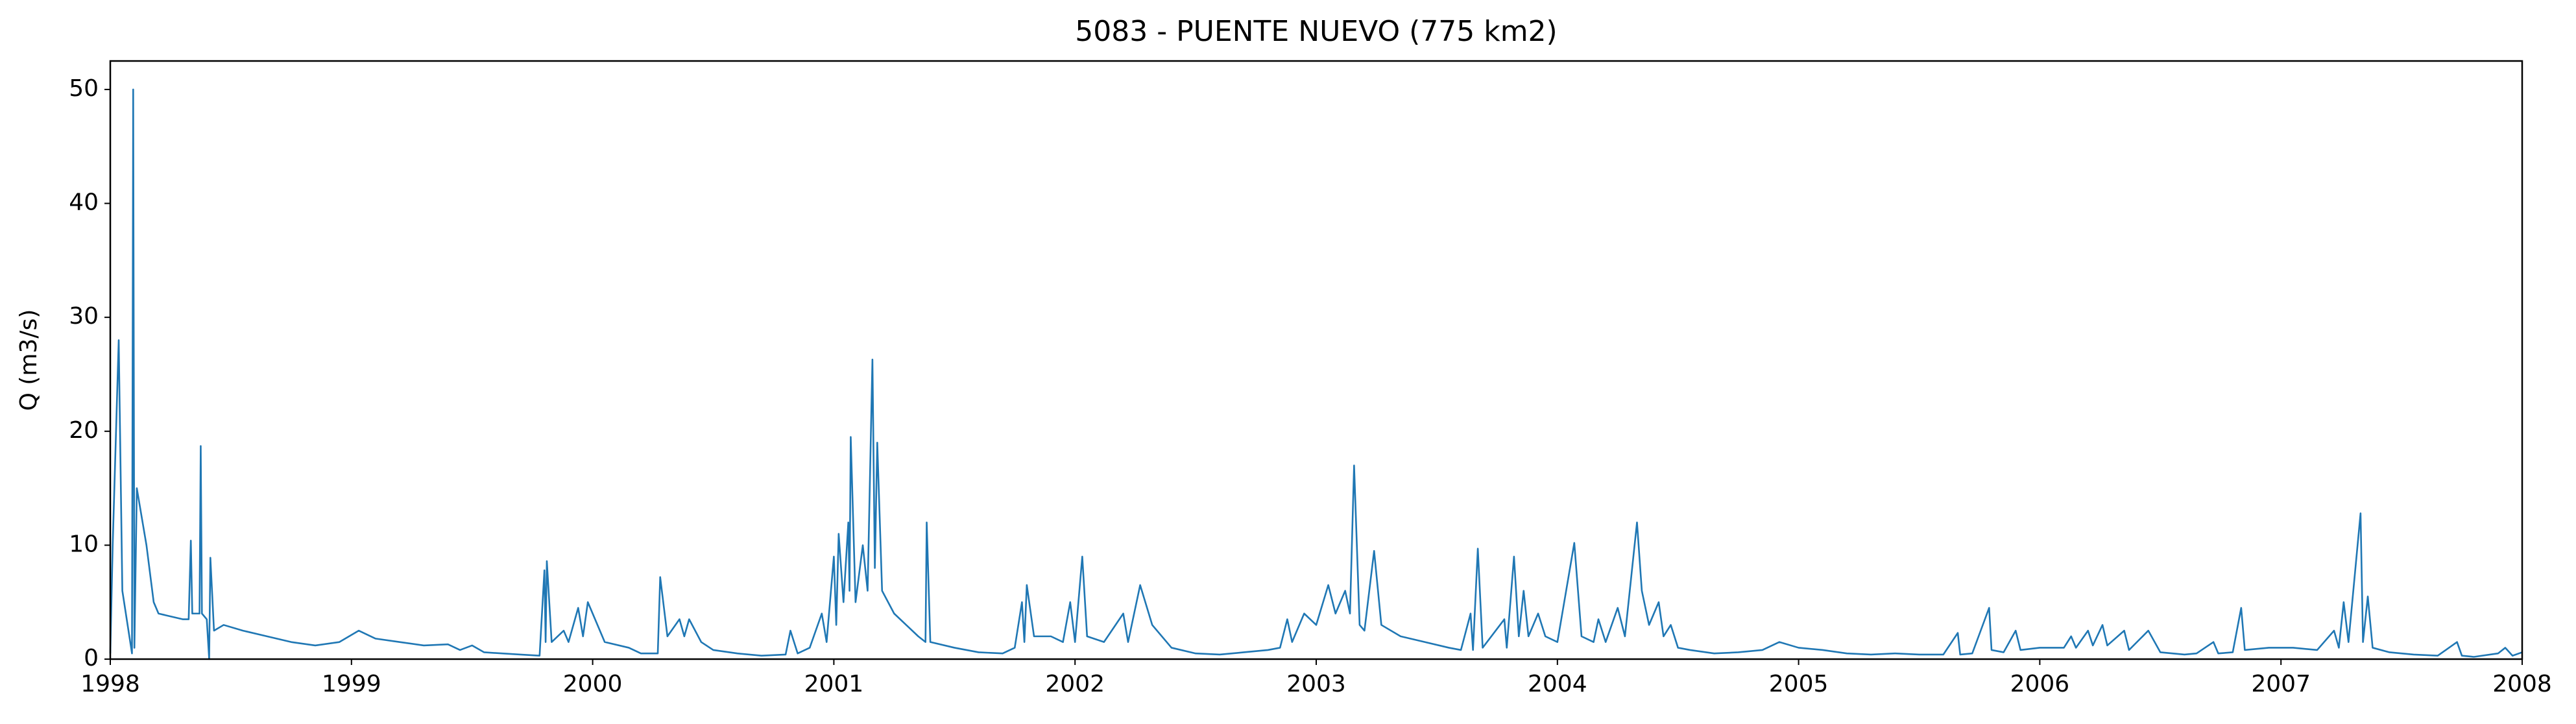 The width and height of the screenshot is (2576, 724). I want to click on x-tick-label: 2001, so click(834, 684).